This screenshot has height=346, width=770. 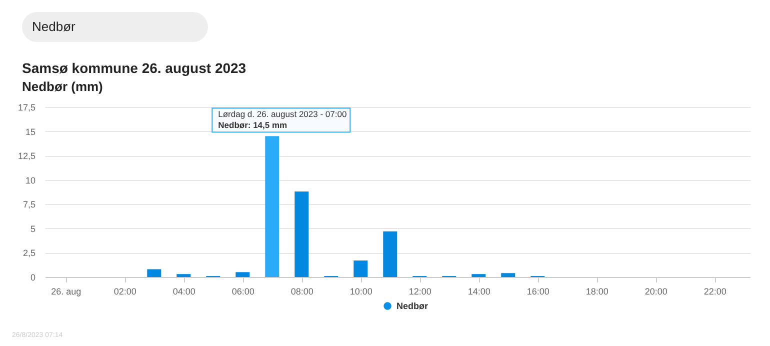 I want to click on x-tick-label: 12:00, so click(x=420, y=291).